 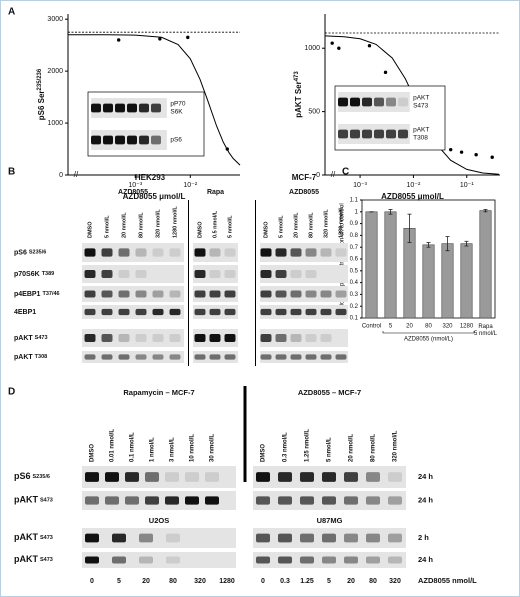 I want to click on row-name: pAKT, so click(x=26, y=559).